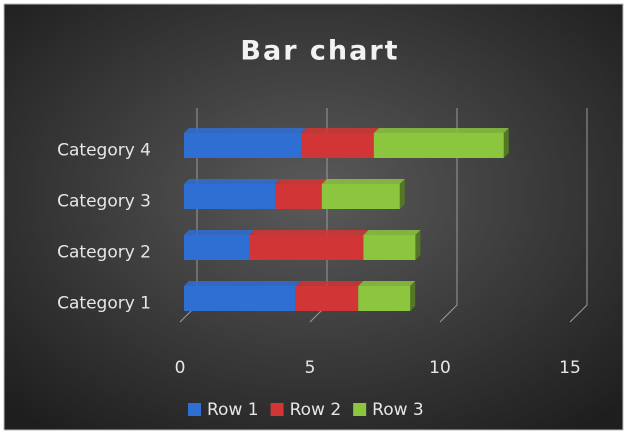 This screenshot has width=627, height=434. Describe the element at coordinates (440, 368) in the screenshot. I see `x-tick-label: 10` at that location.